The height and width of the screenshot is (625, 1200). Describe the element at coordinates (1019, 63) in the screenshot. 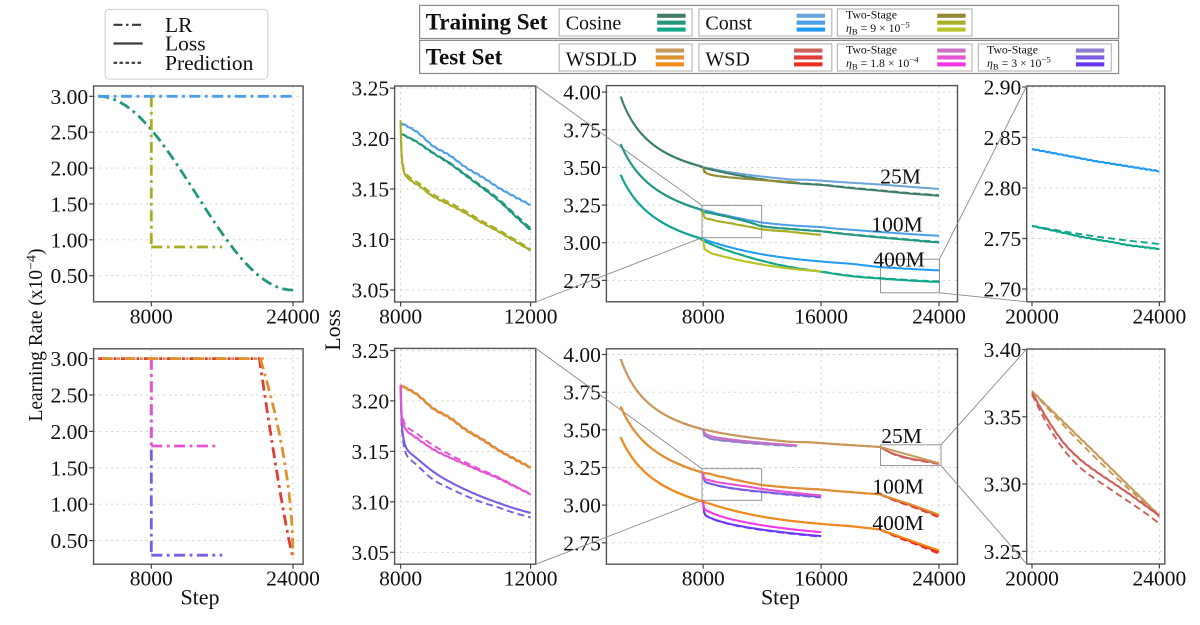

I see `svg-text: ηB = 3 × 10−5` at that location.